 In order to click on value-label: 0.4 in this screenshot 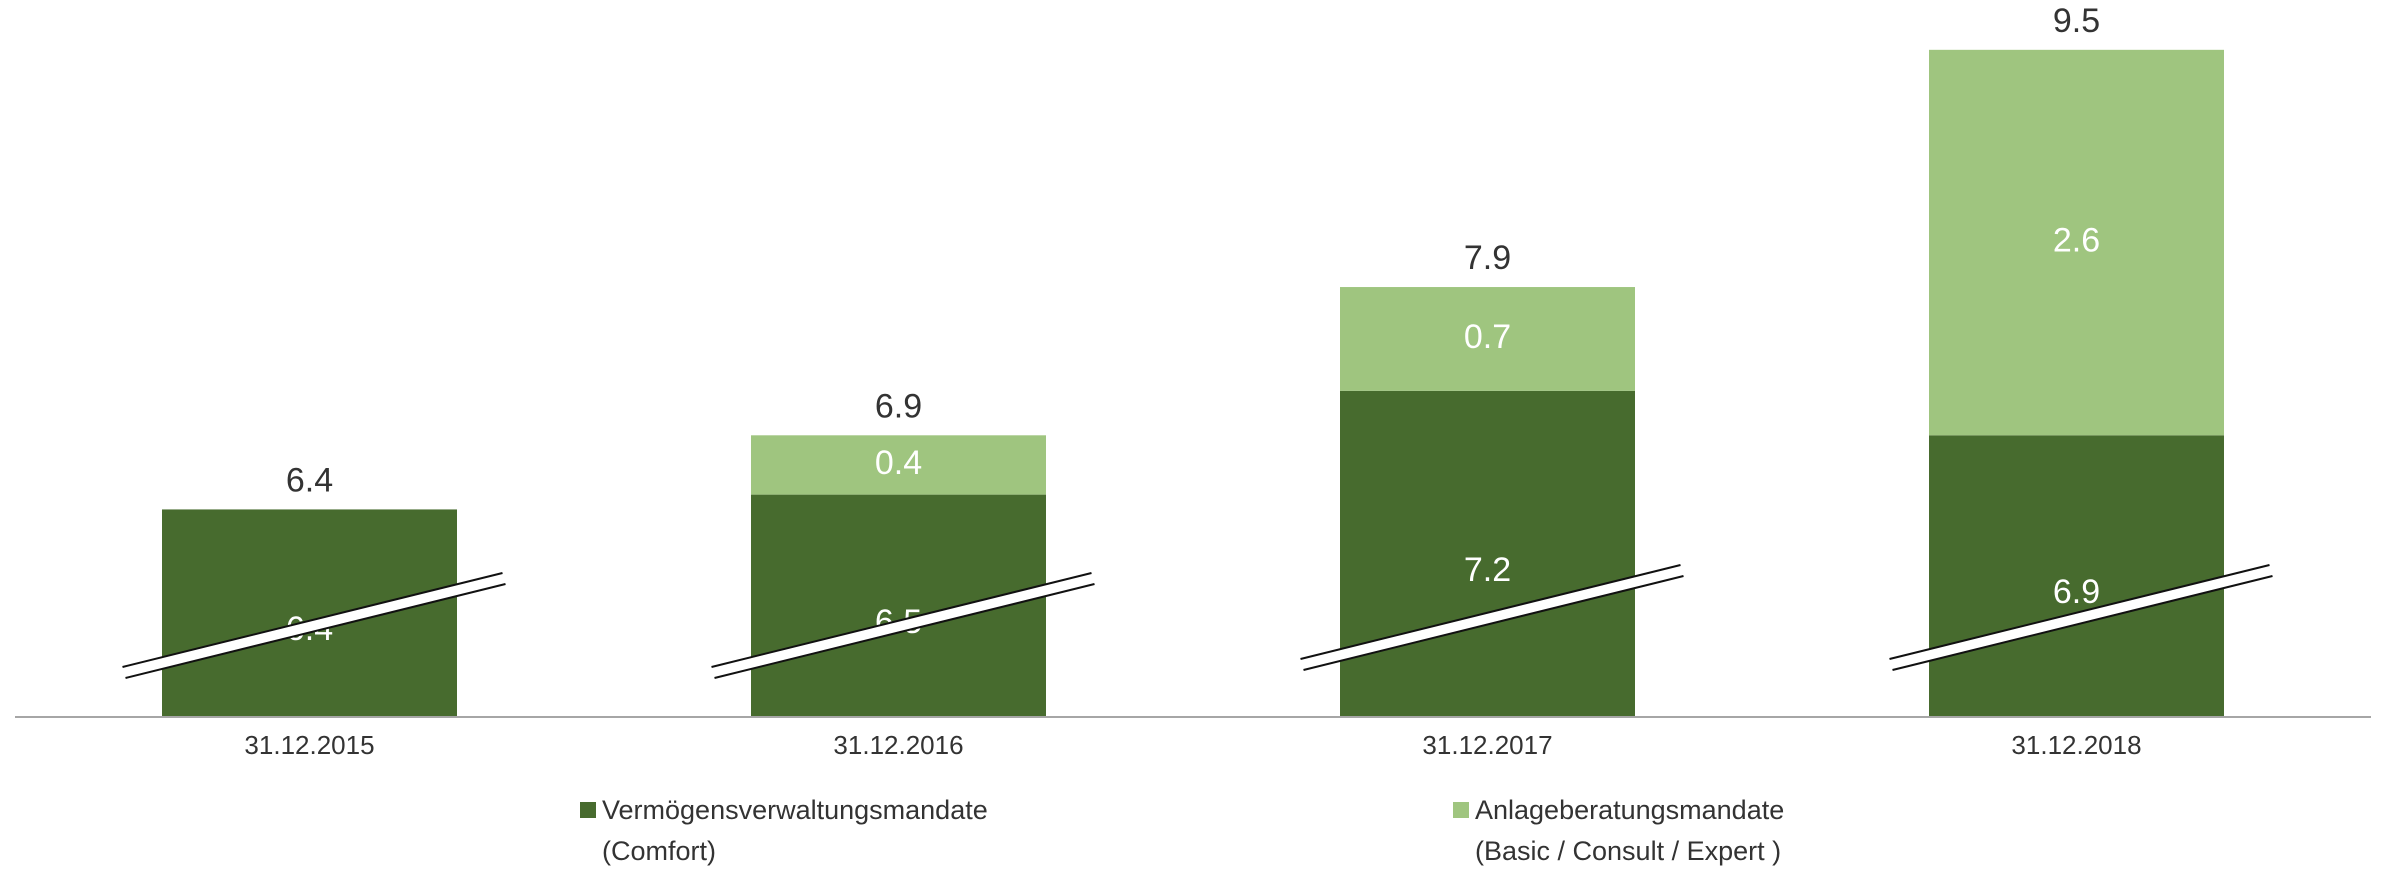, I will do `click(898, 463)`.